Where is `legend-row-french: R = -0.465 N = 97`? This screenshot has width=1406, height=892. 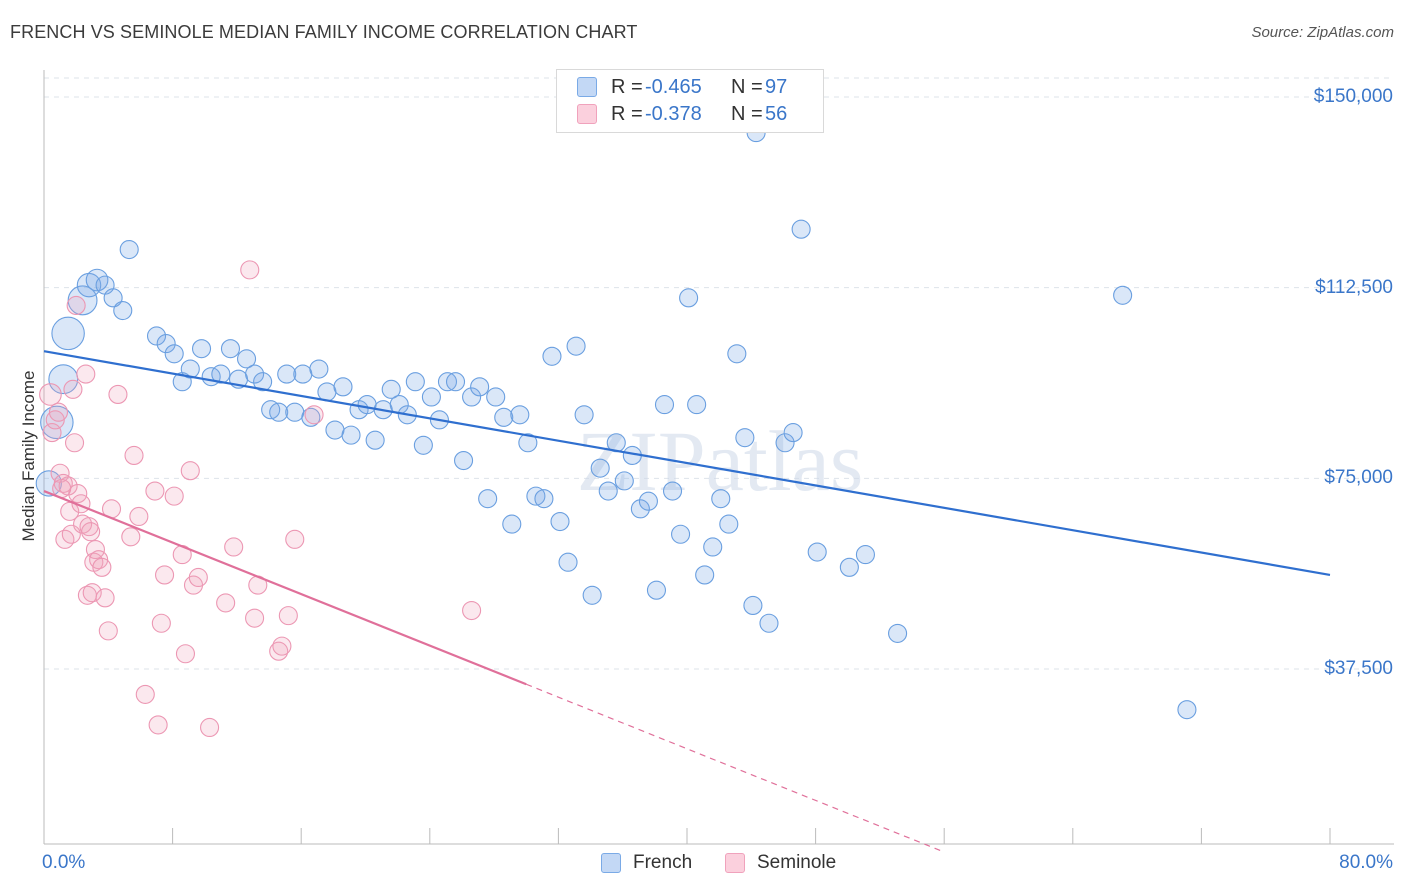 legend-row-french: R = -0.465 N = 97 is located at coordinates (682, 87).